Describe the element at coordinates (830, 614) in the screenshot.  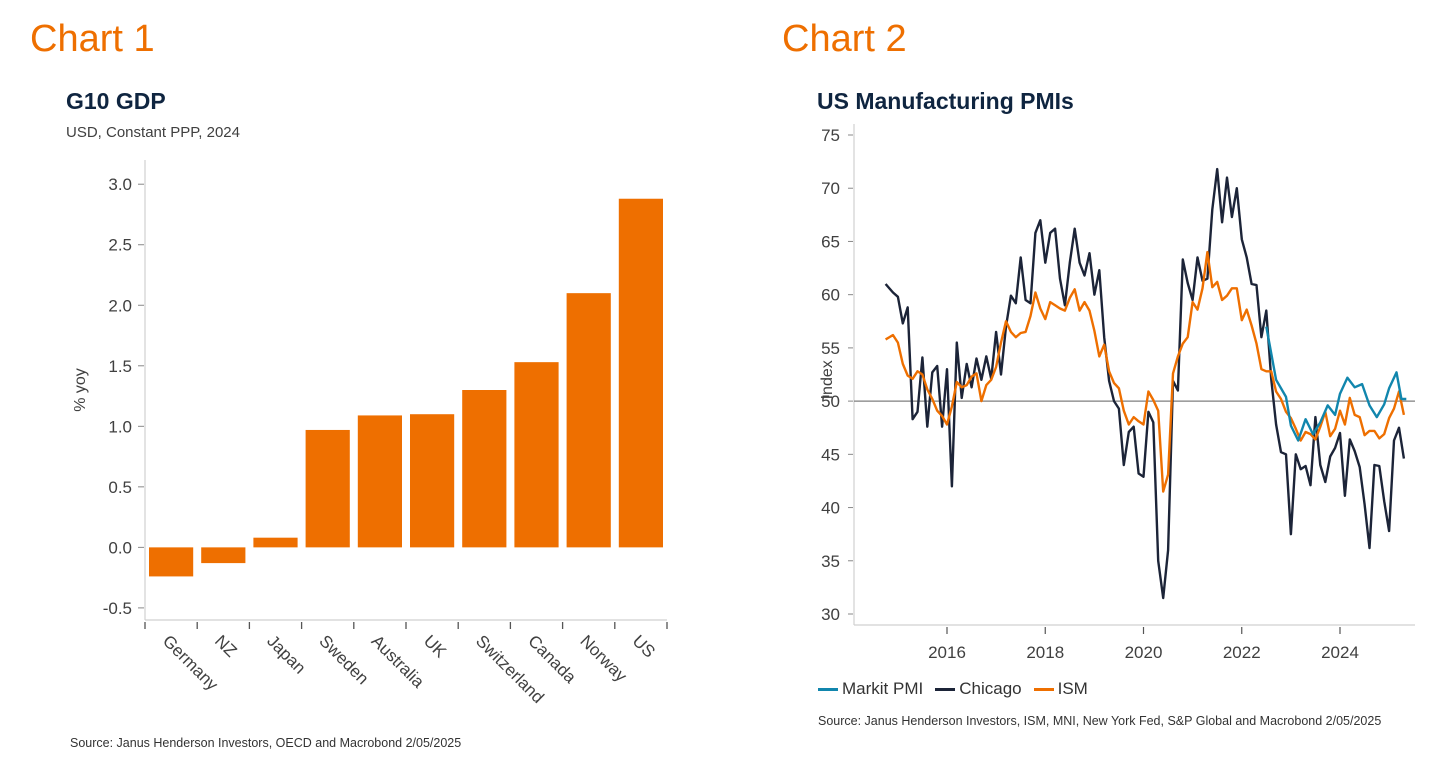
I see `y-tick-label: 30` at that location.